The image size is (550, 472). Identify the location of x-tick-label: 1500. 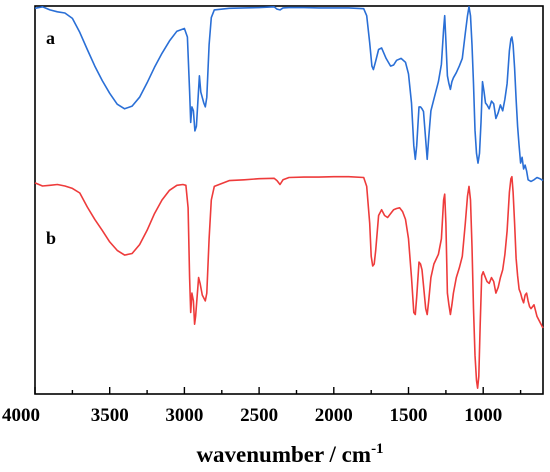
(409, 415).